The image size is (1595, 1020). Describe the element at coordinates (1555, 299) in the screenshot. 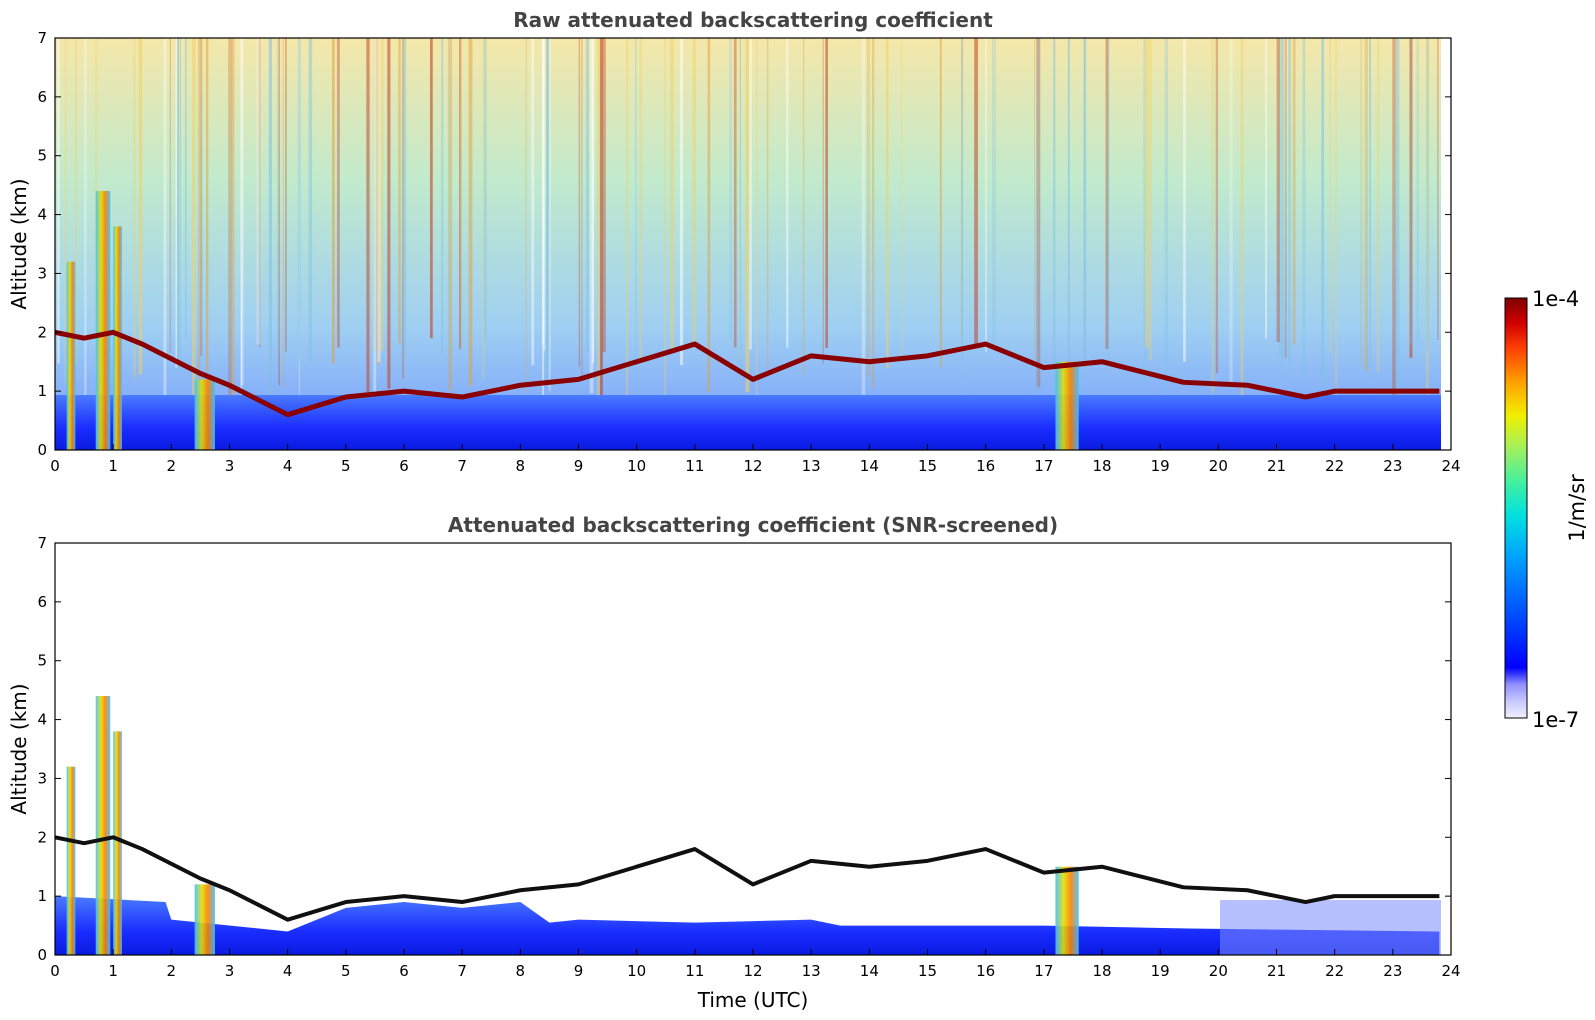

I see `colorbar-max-label: 1e-4` at that location.